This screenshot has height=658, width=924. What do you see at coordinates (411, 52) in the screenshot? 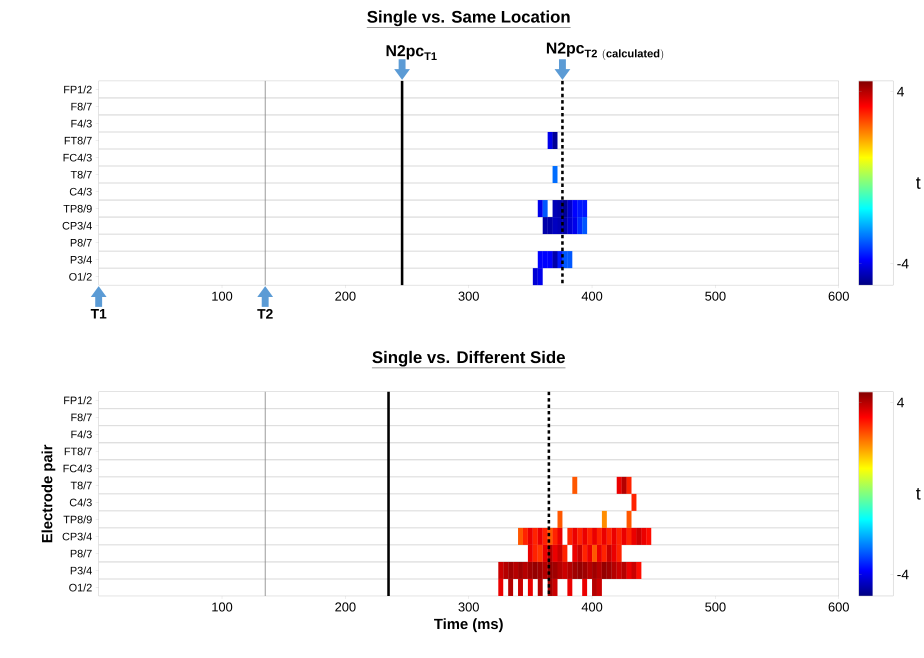
I see `ref-line-label: $\mathbf{N2pc}_{\mathbf{T1}}$` at bounding box center [411, 52].